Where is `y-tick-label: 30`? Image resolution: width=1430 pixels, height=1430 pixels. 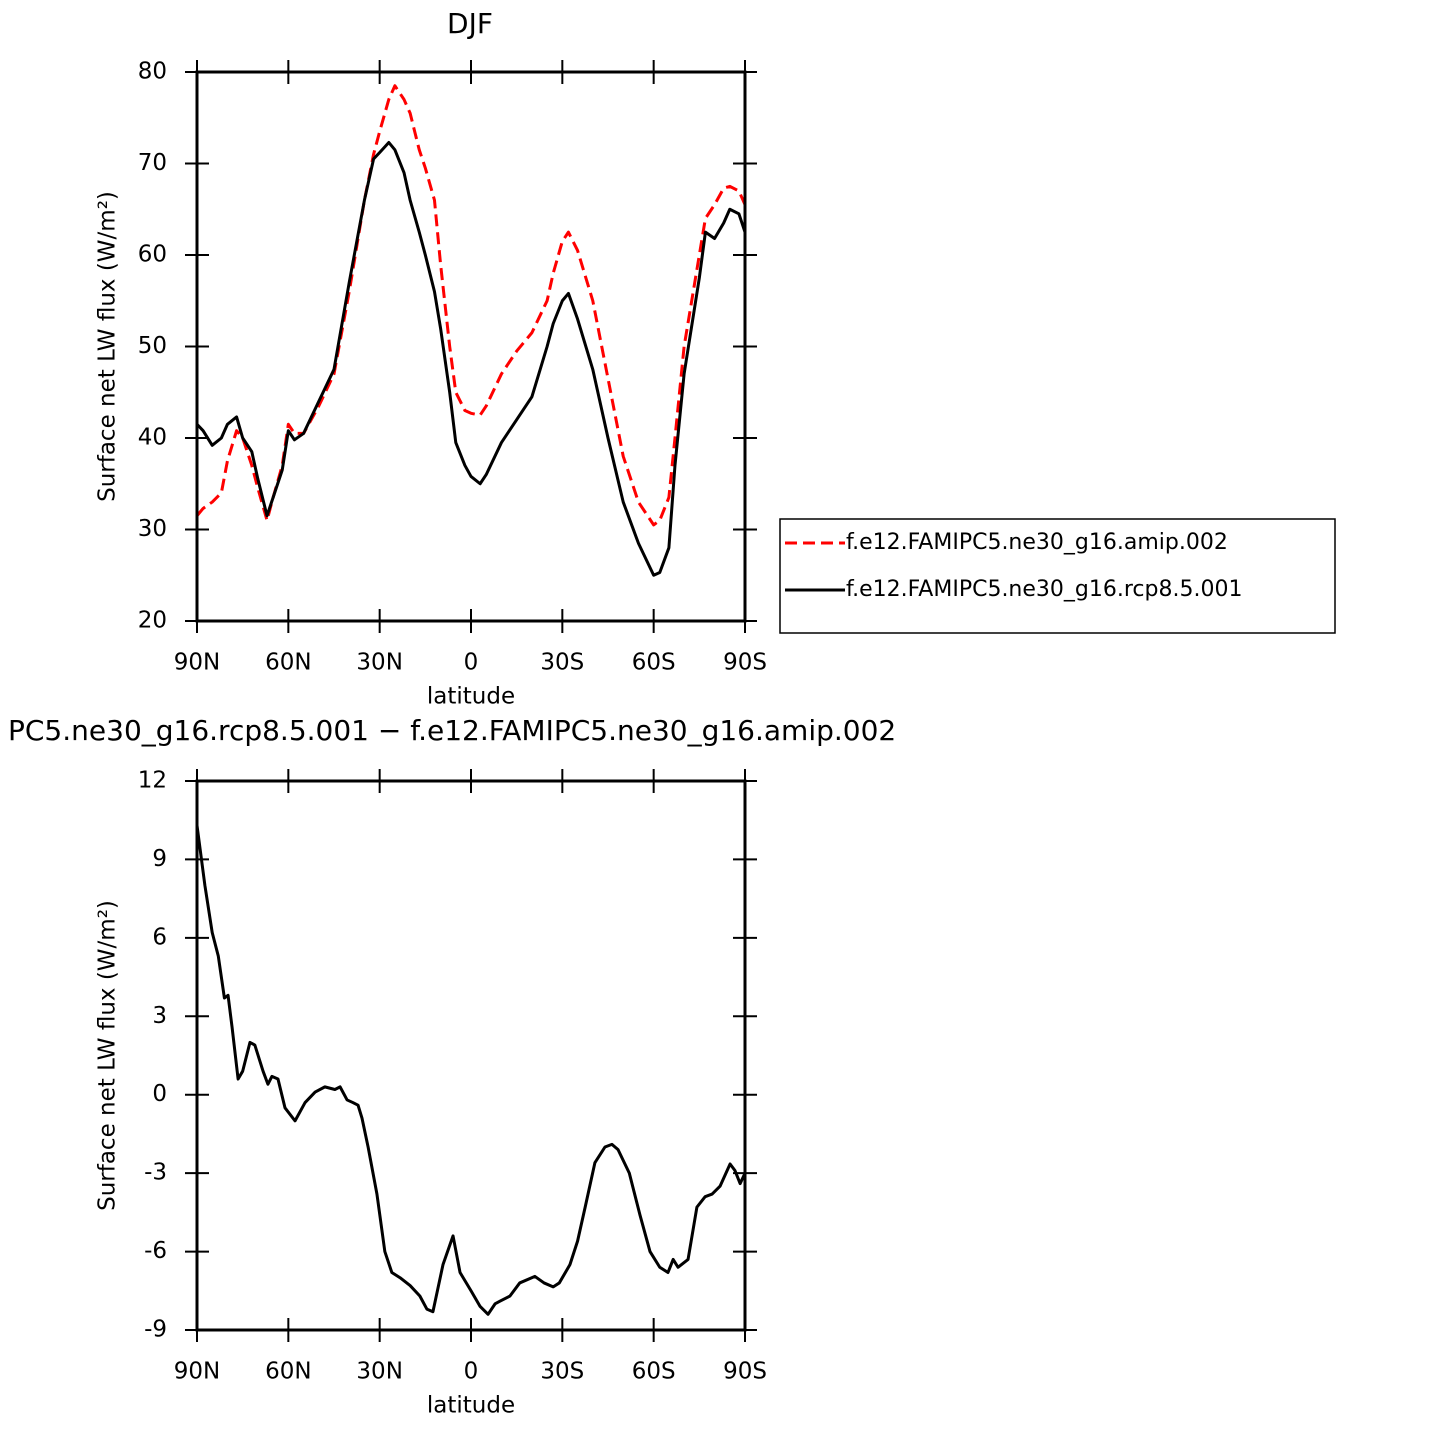
y-tick-label: 30 is located at coordinates (152, 529).